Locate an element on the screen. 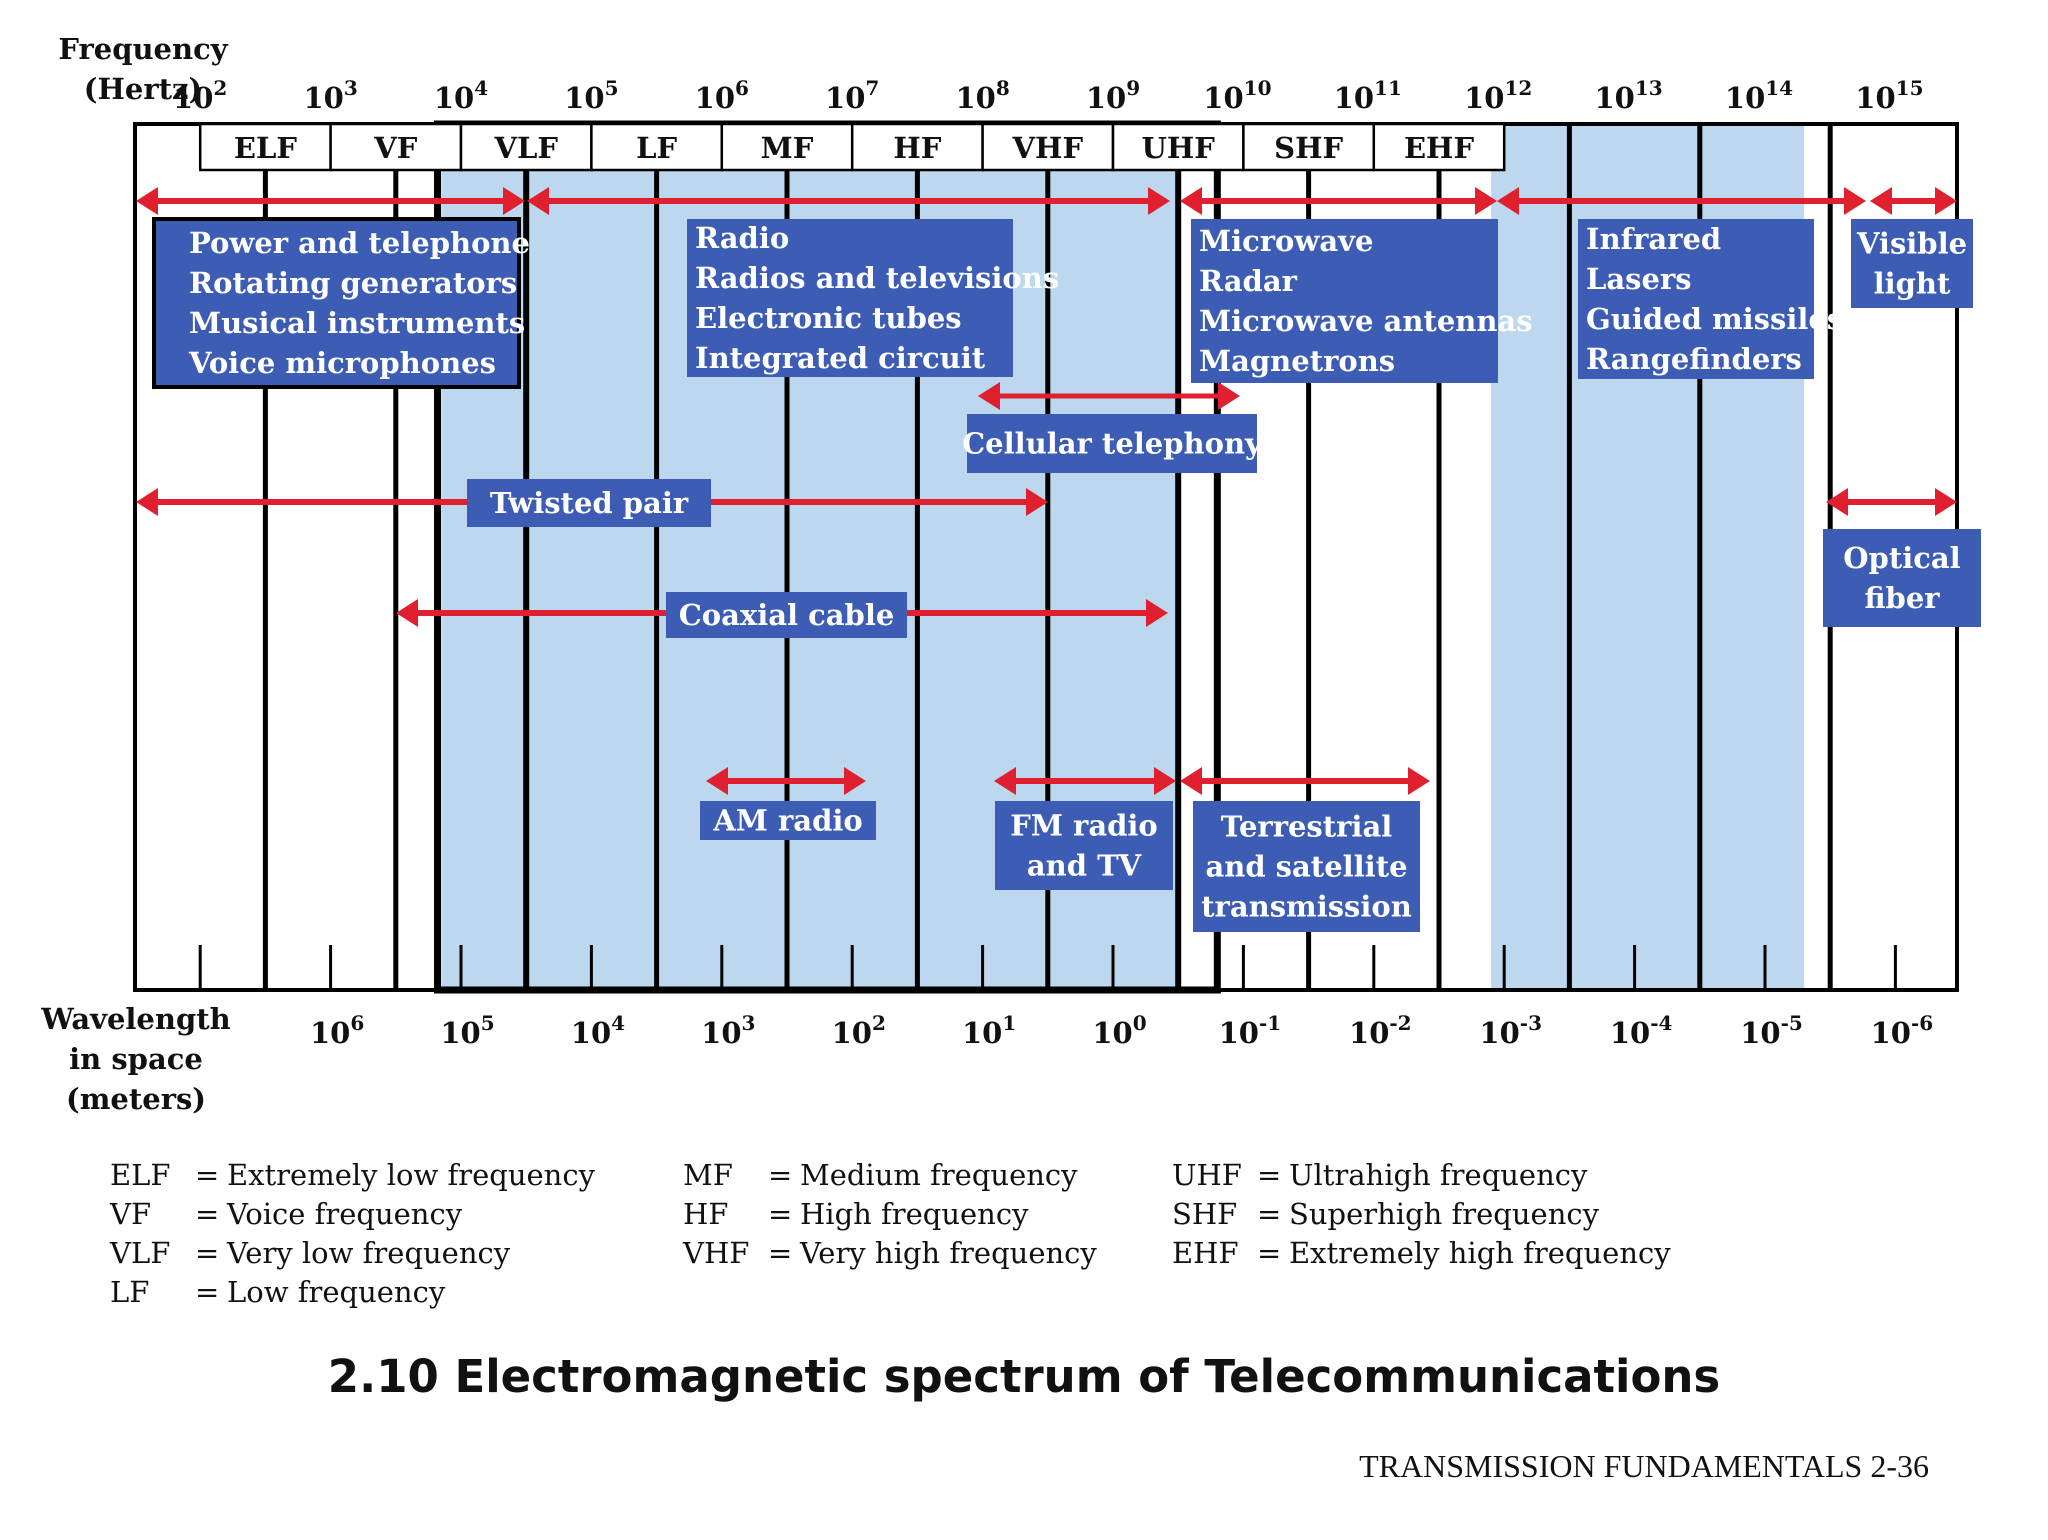 This screenshot has height=1540, width=2048. info-box-text: Rotating generators is located at coordinates (353, 283).